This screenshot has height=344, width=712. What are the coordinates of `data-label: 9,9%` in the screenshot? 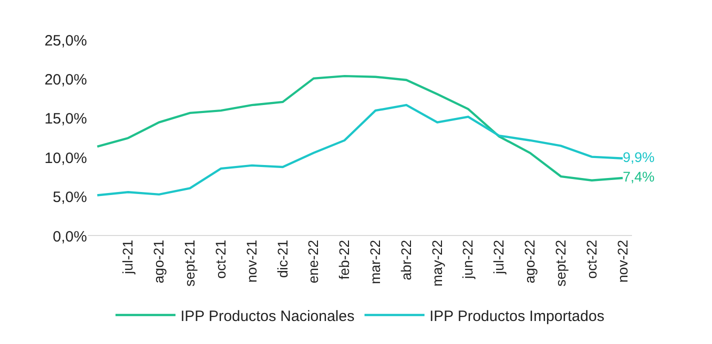 It's located at (638, 156).